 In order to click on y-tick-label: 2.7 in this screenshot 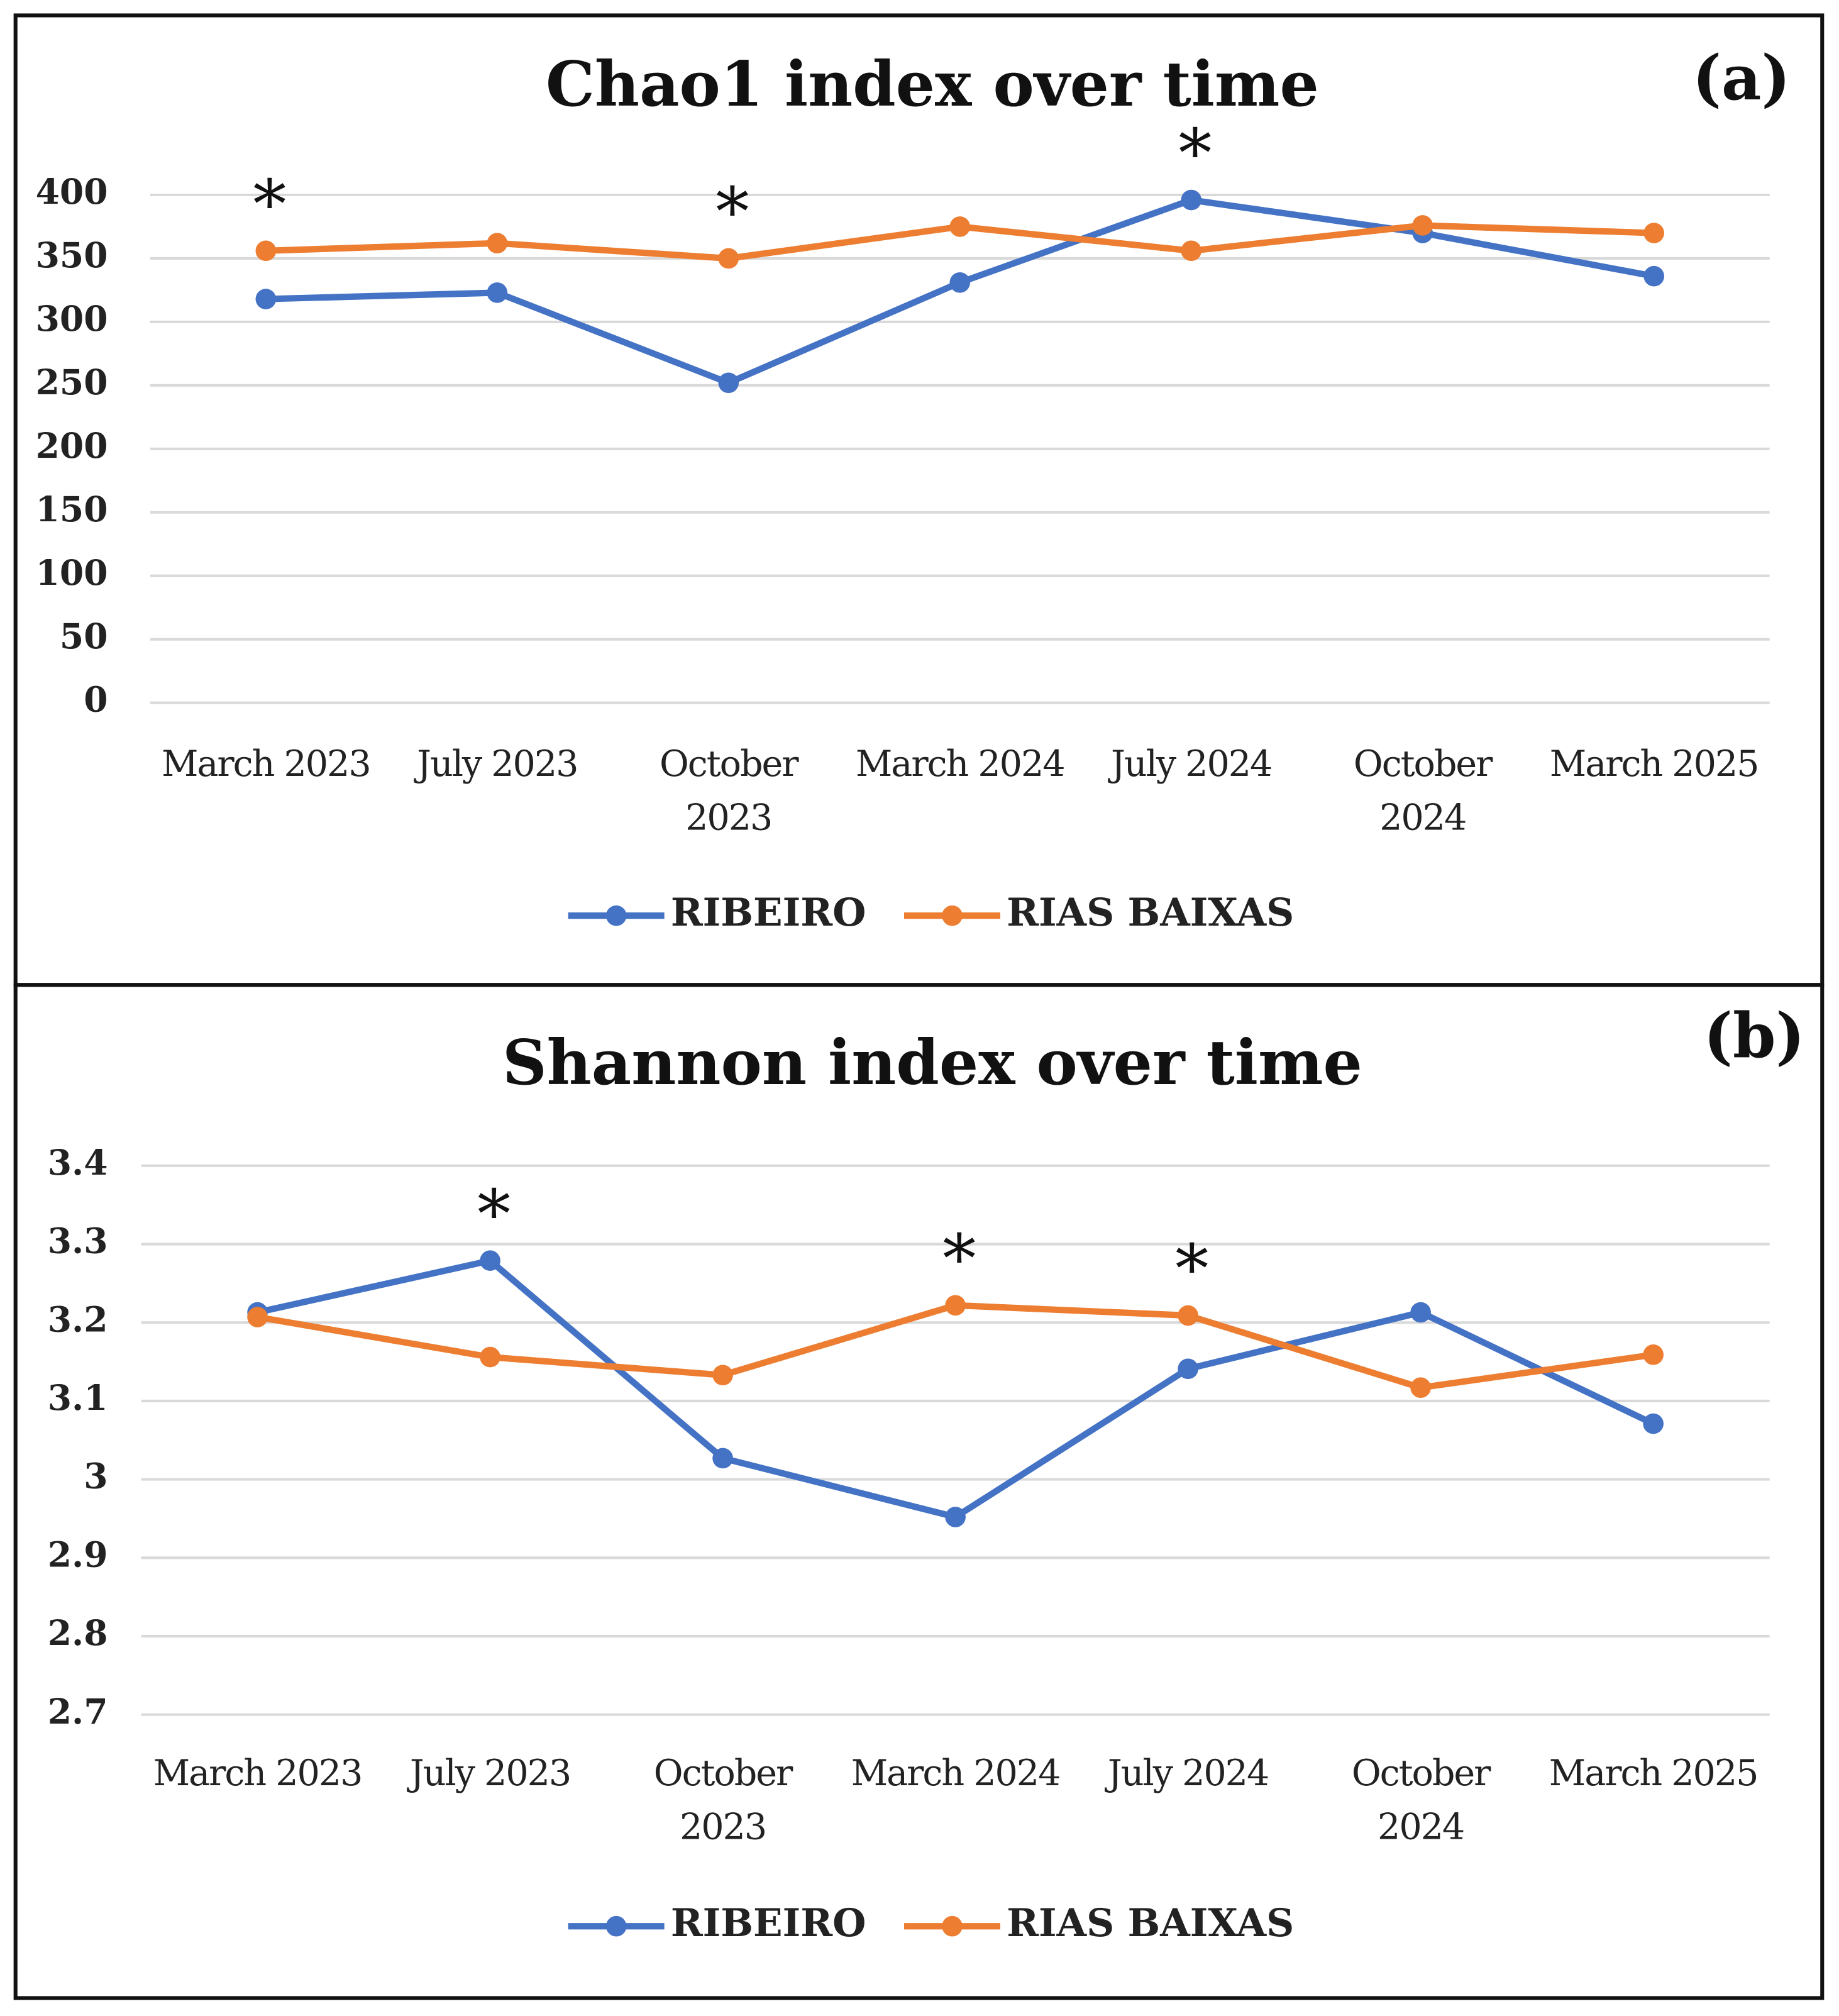, I will do `click(78, 1711)`.